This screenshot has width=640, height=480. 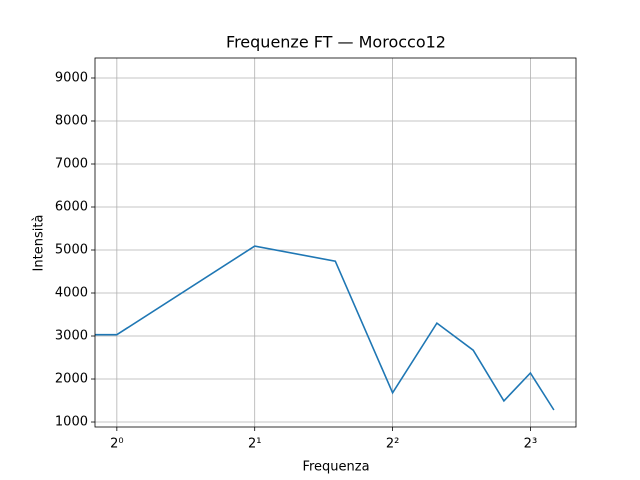 What do you see at coordinates (71, 336) in the screenshot?
I see `y-tick-label: 3000` at bounding box center [71, 336].